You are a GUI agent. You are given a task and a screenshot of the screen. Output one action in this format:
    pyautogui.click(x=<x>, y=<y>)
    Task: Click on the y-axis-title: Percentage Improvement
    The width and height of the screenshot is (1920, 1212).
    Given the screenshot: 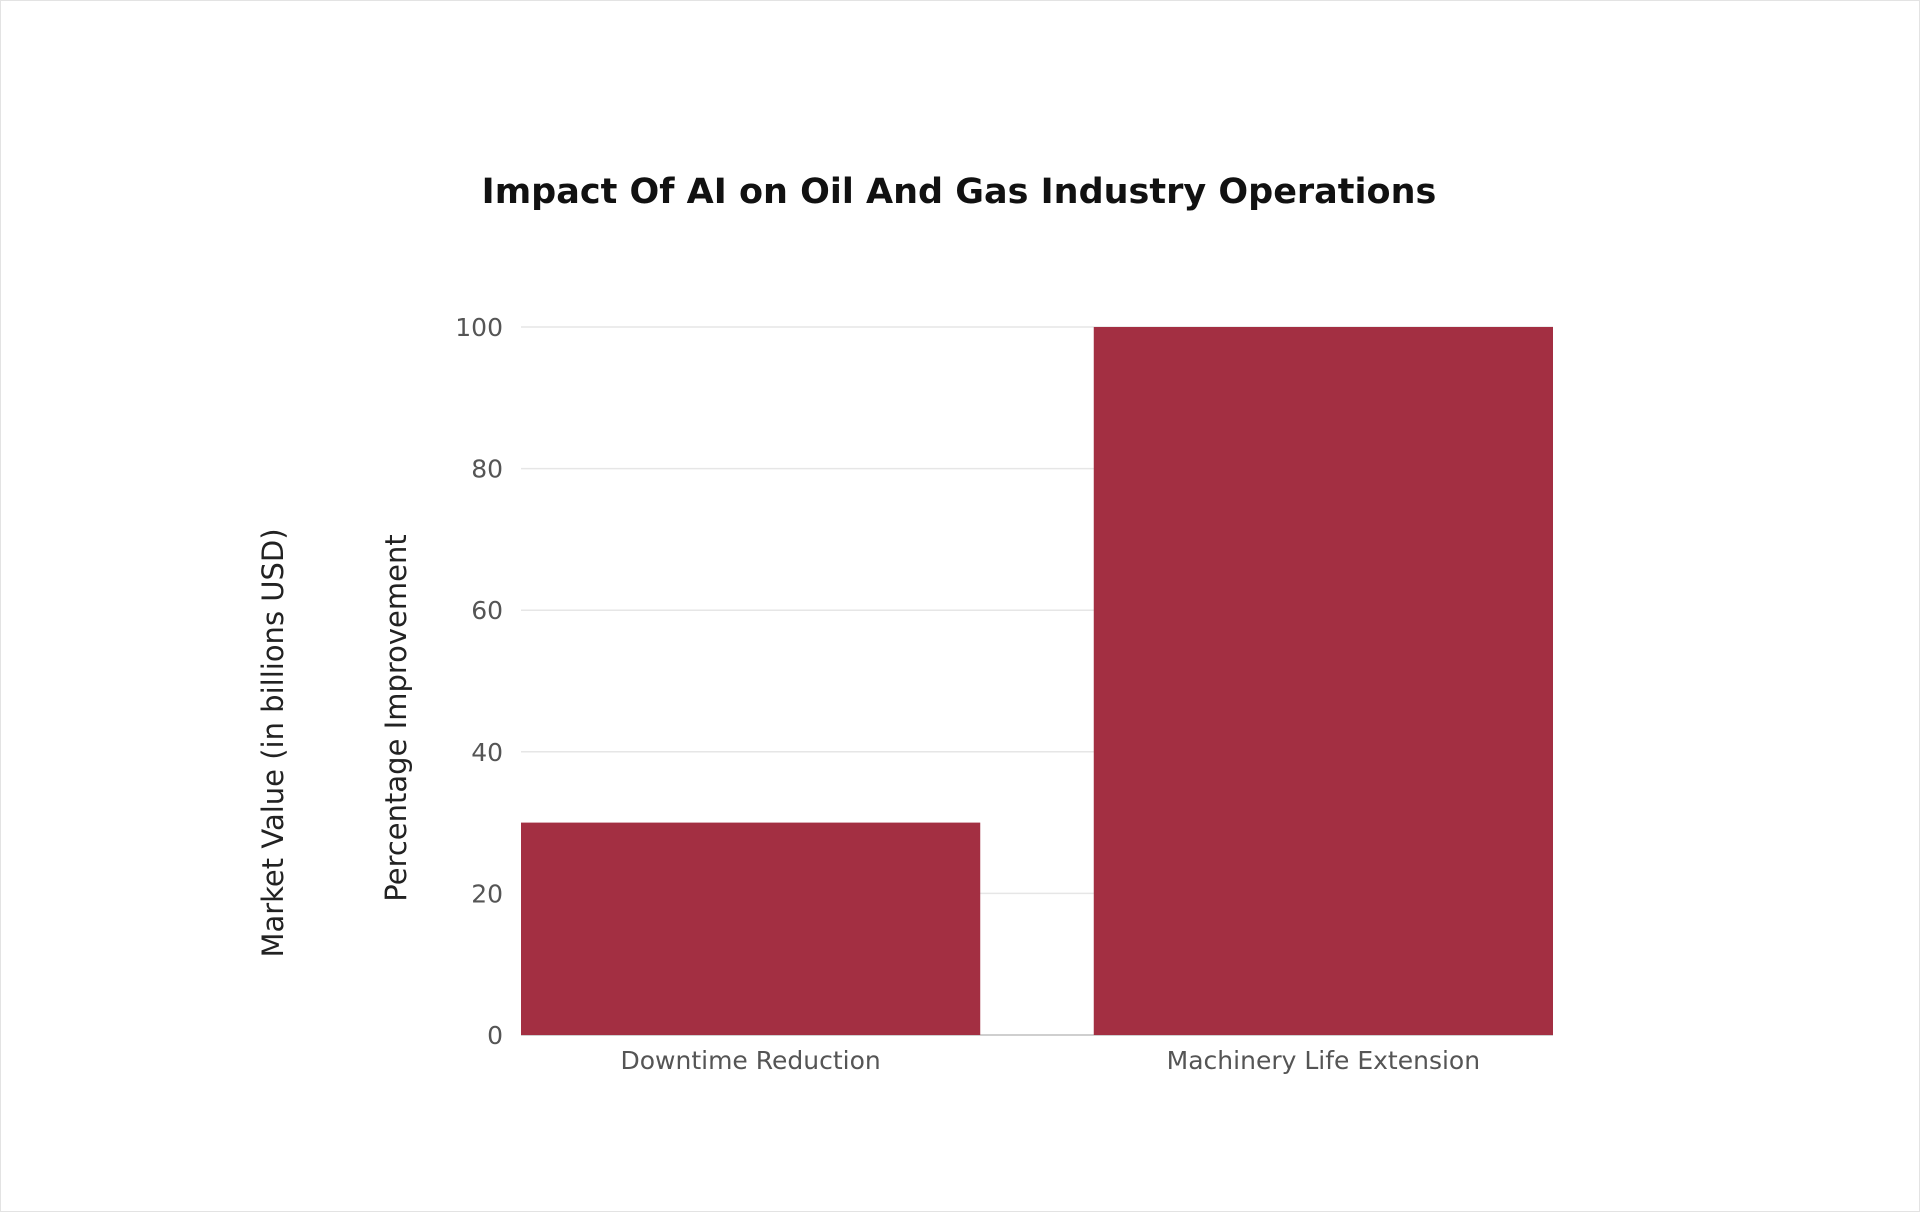 What is the action you would take?
    pyautogui.click(x=396, y=717)
    